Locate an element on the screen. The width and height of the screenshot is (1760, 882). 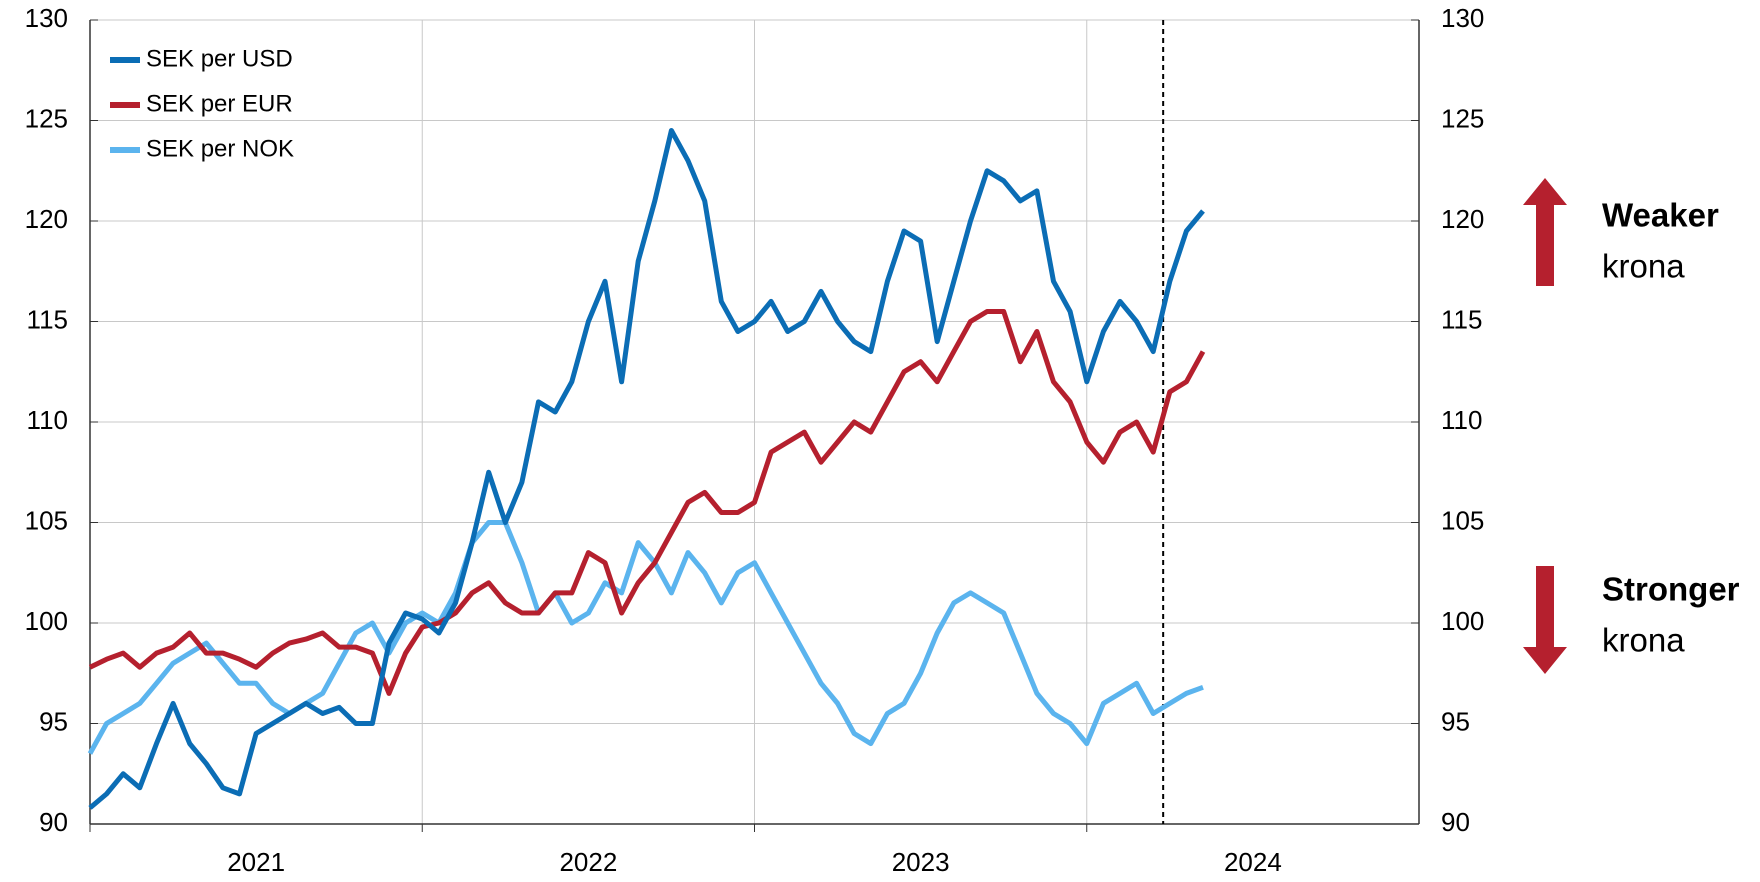
annotation: Stronger is located at coordinates (1671, 589).